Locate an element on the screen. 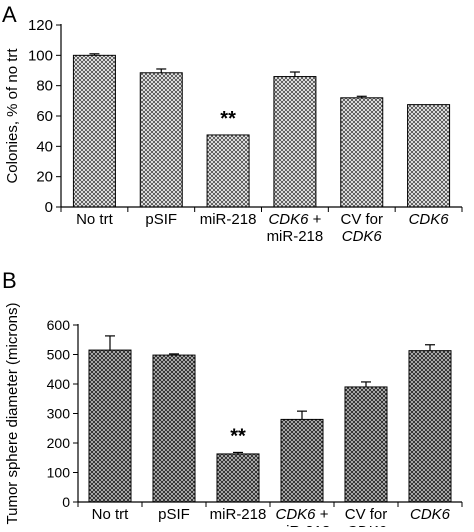 This screenshot has height=532, width=474. y-tick-label: 60 is located at coordinates (44, 116).